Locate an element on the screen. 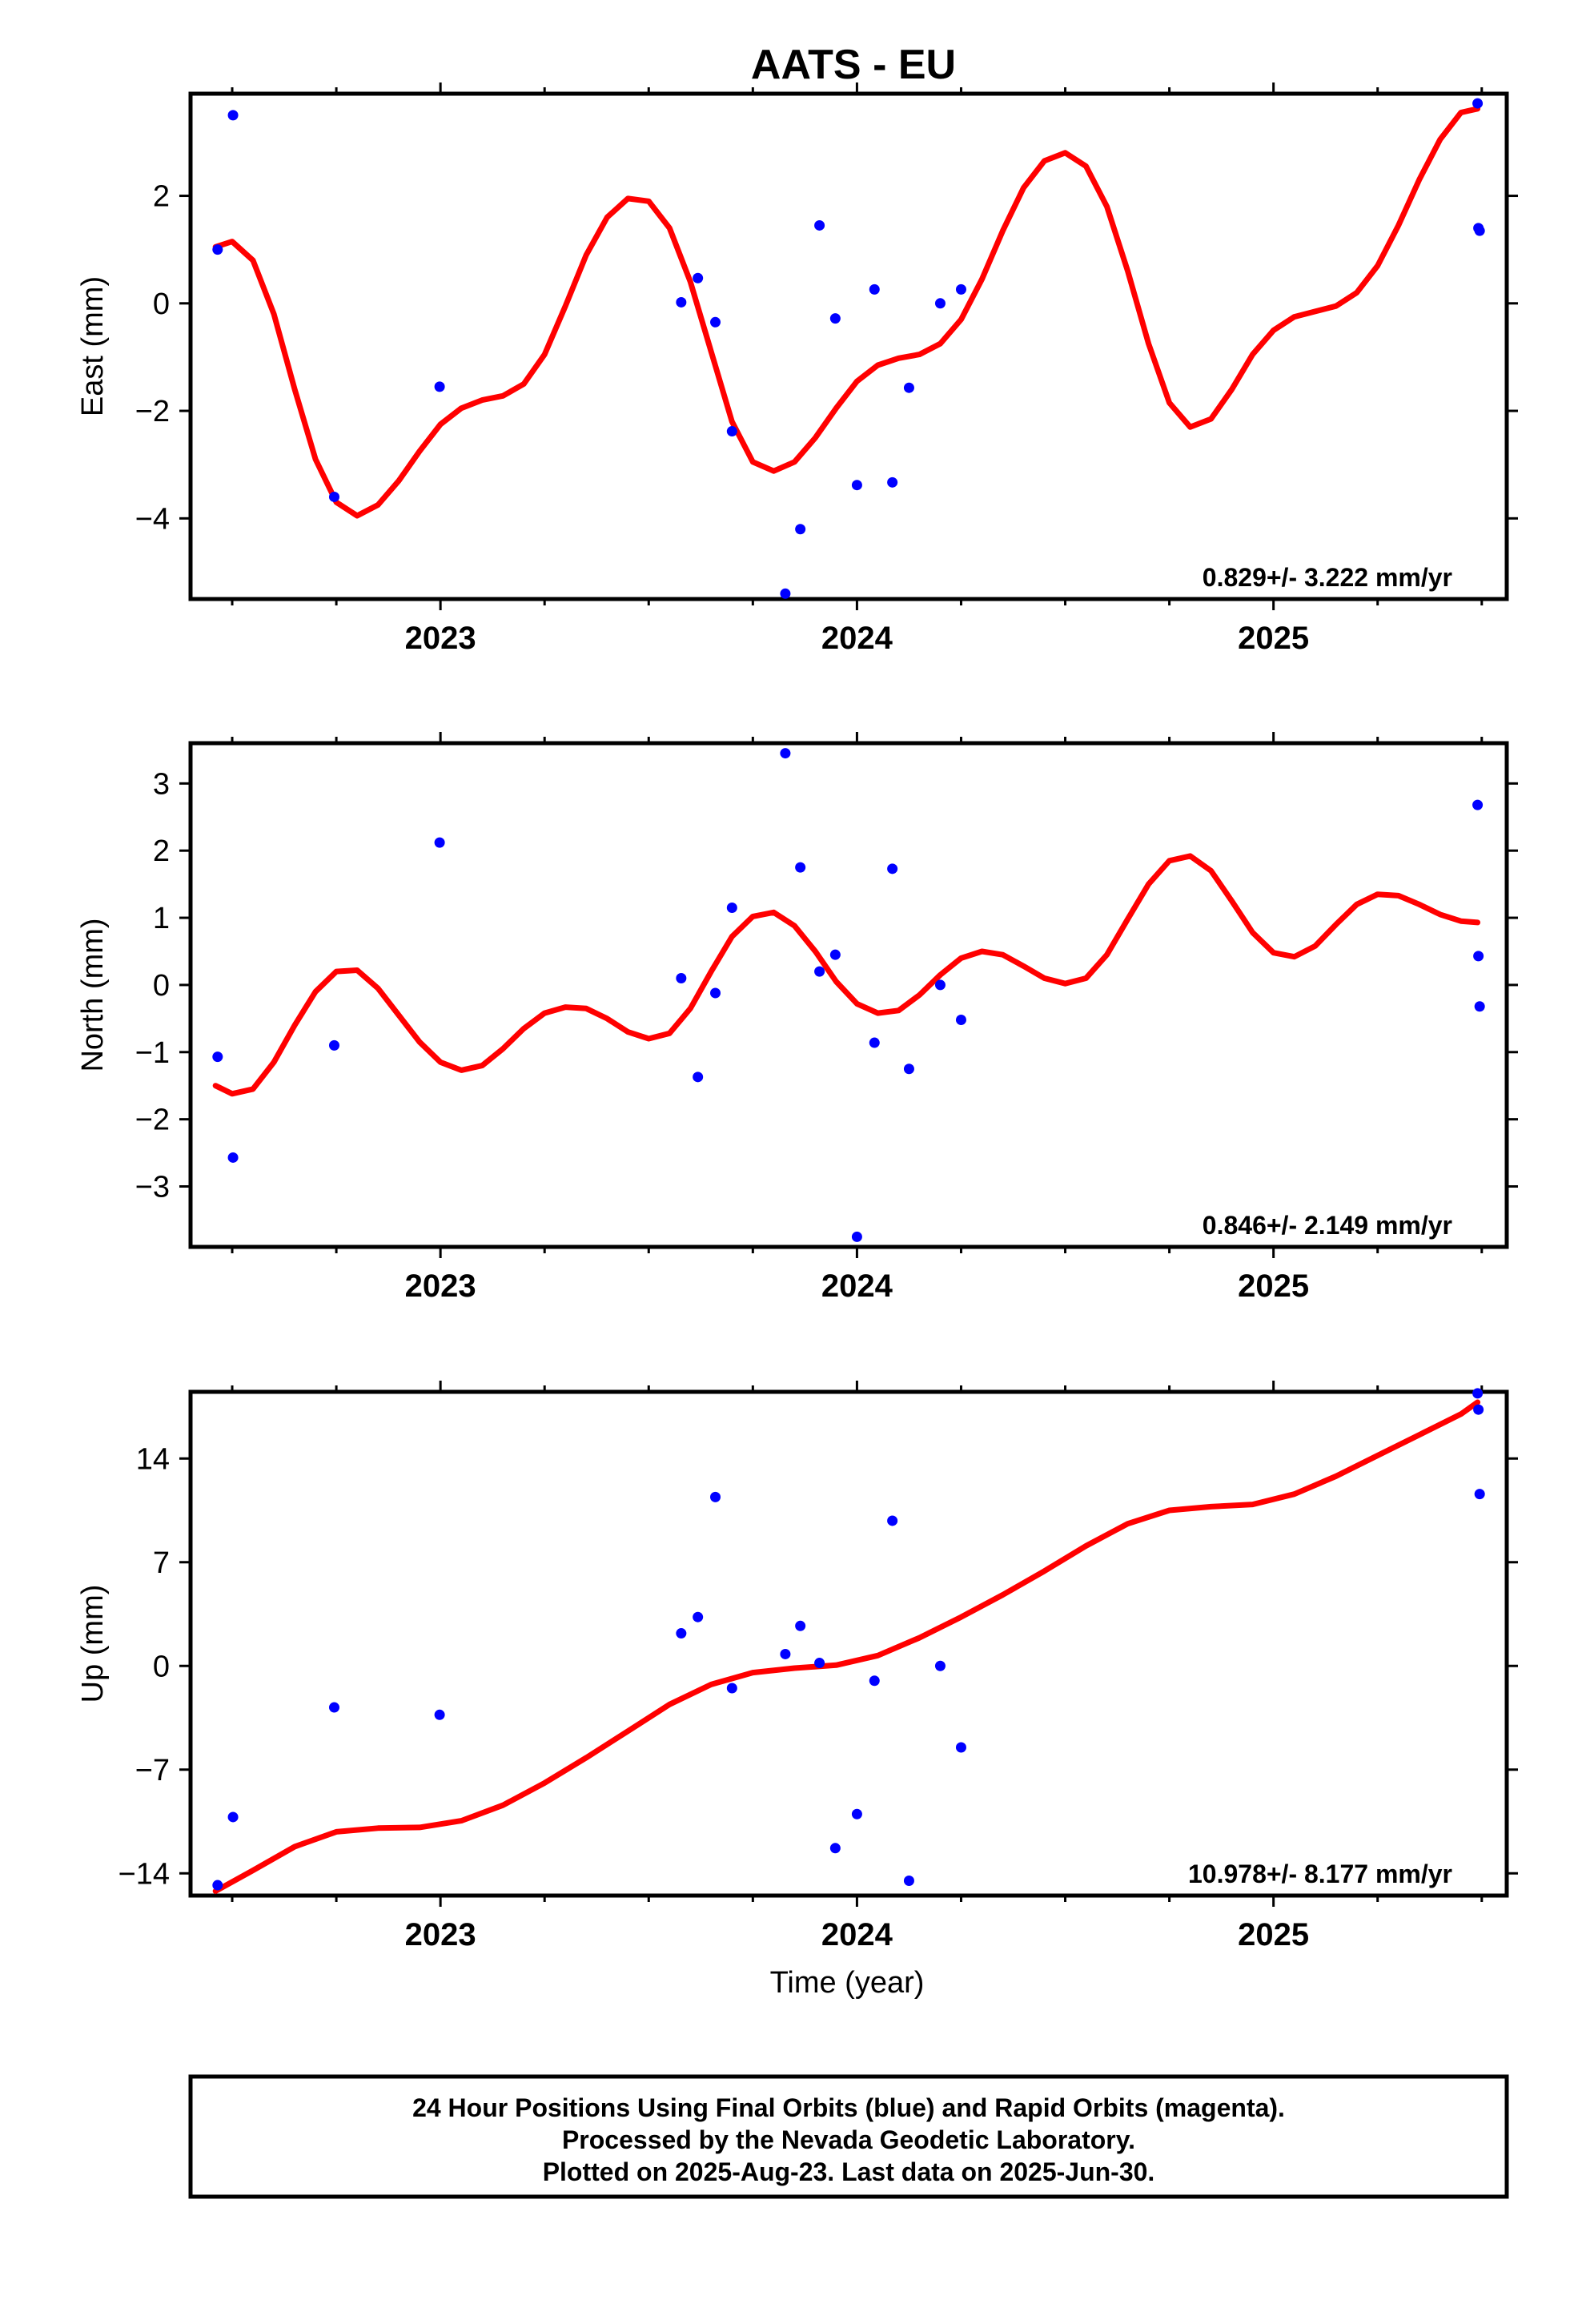  east-y-axis-title: East (mm) is located at coordinates (93, 346).